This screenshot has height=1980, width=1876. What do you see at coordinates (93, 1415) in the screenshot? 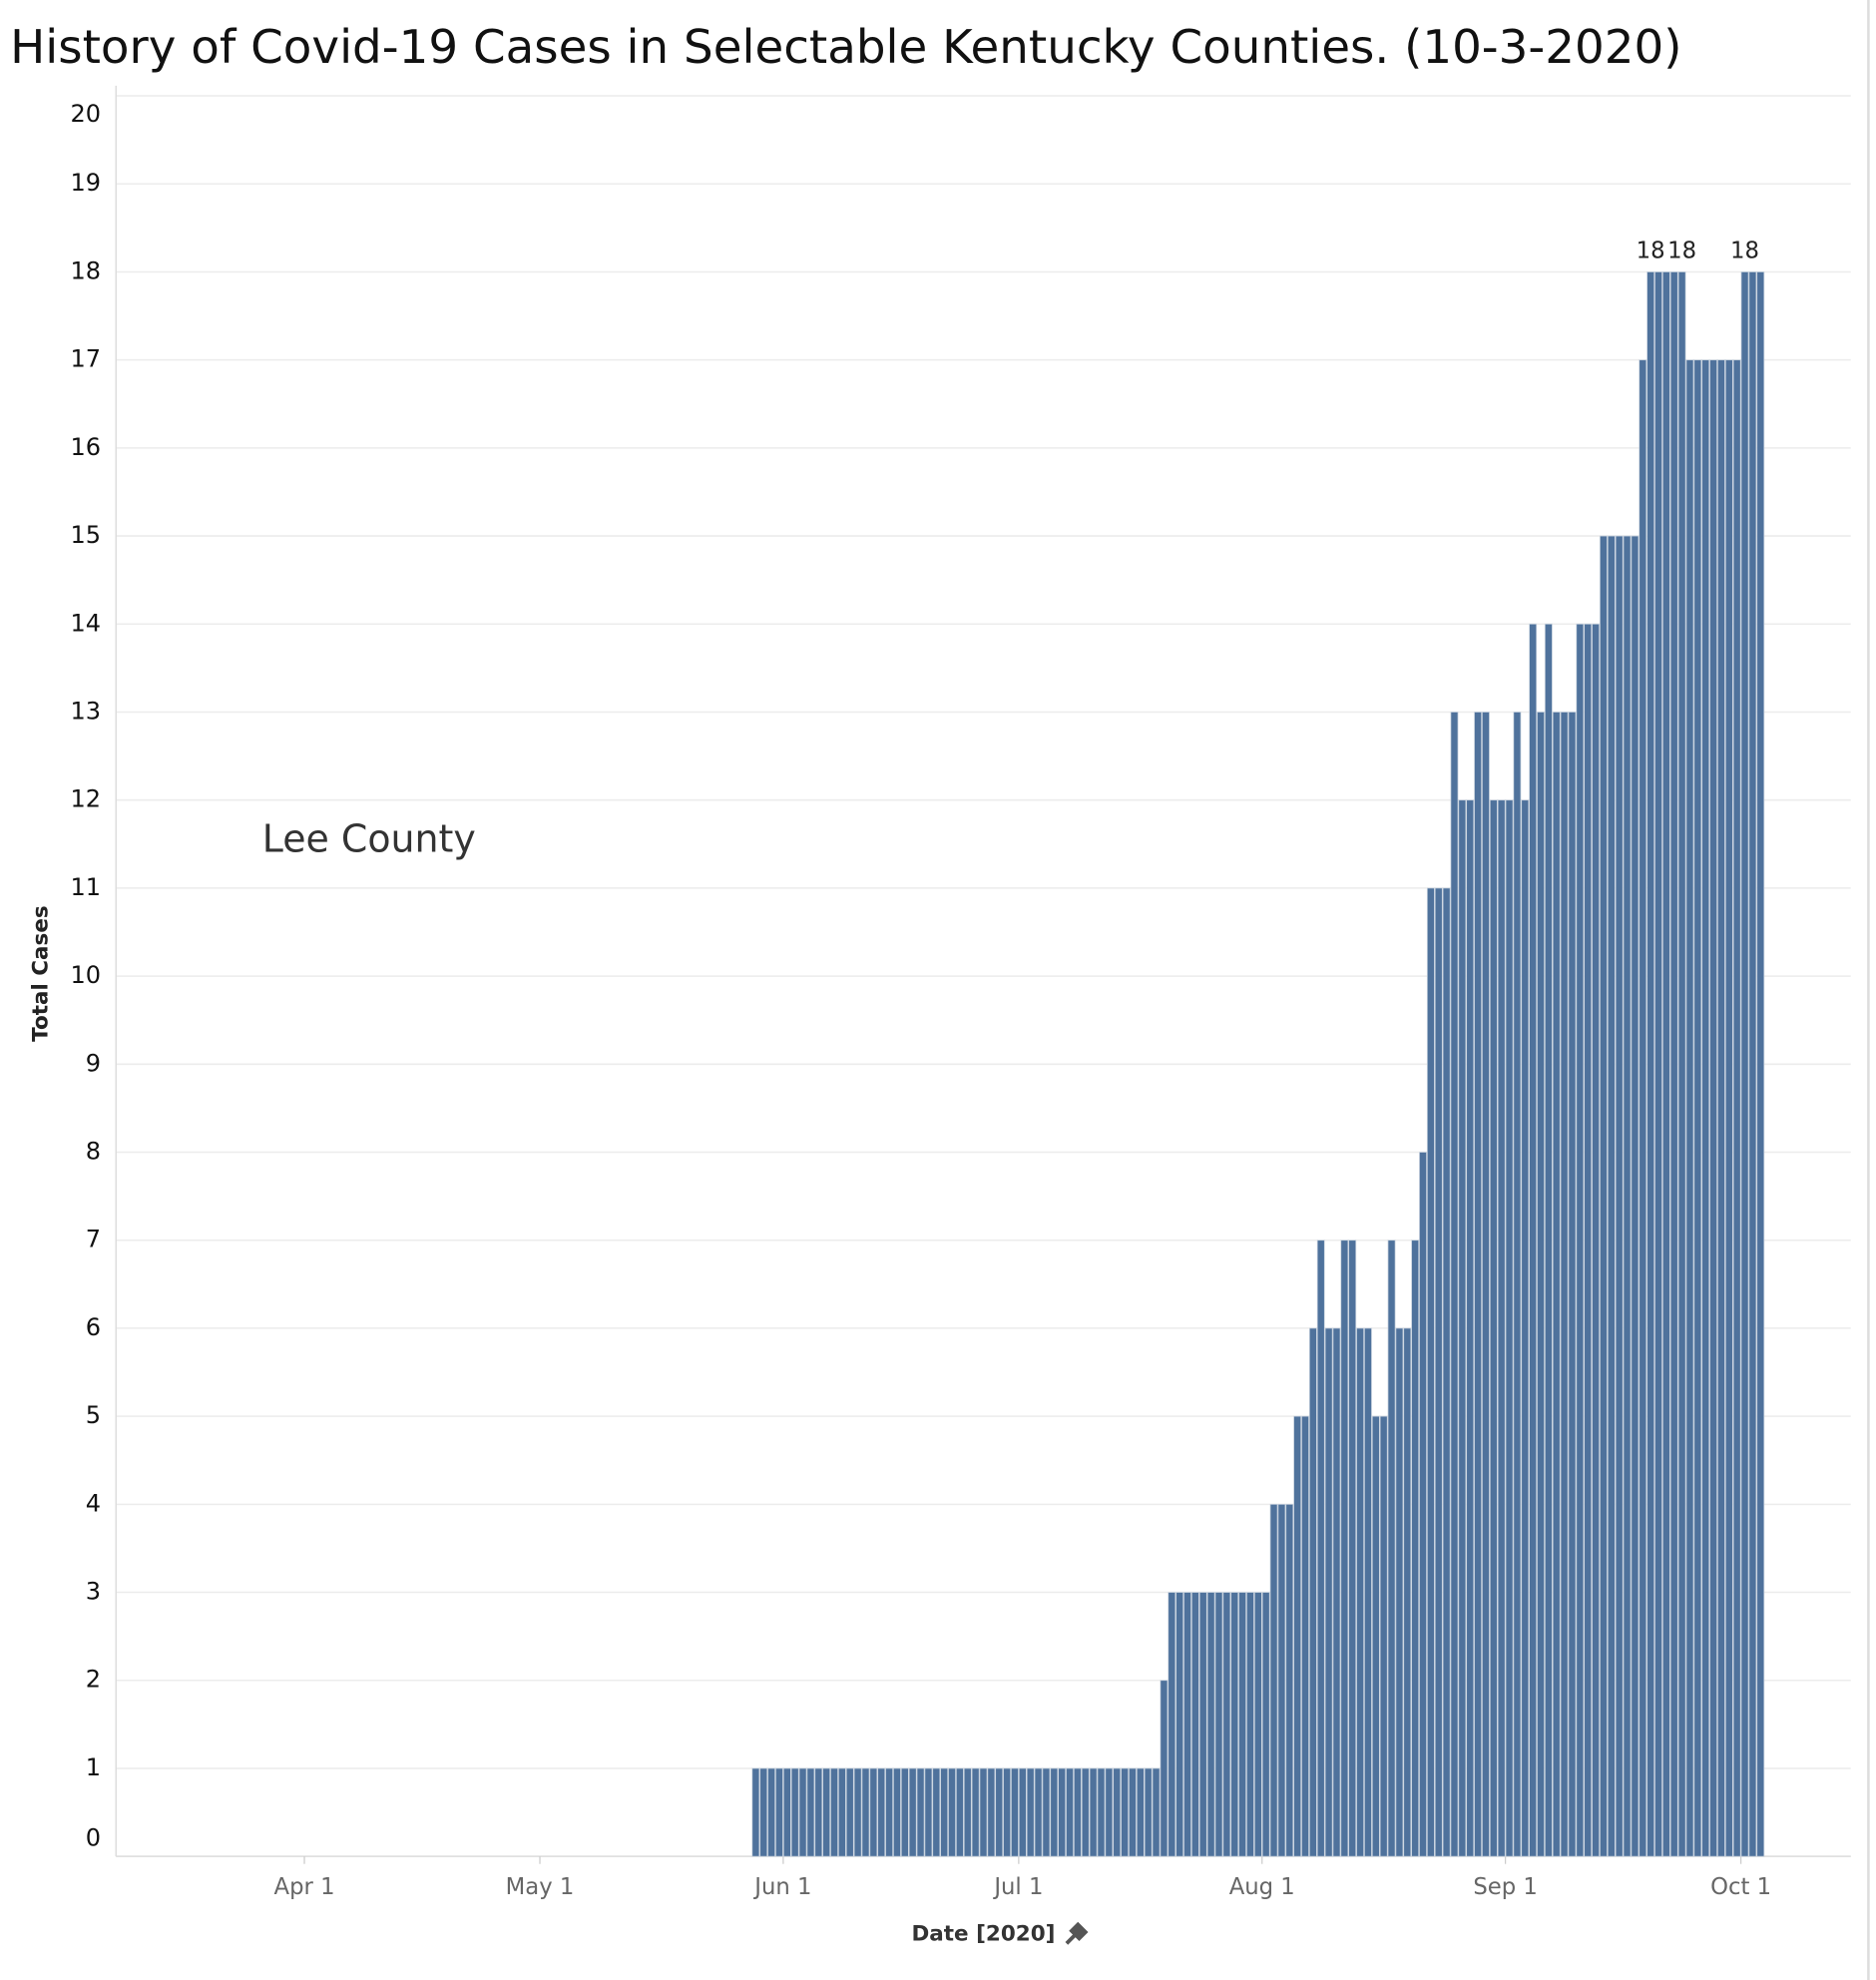
I see `y-tick-label: 5` at bounding box center [93, 1415].